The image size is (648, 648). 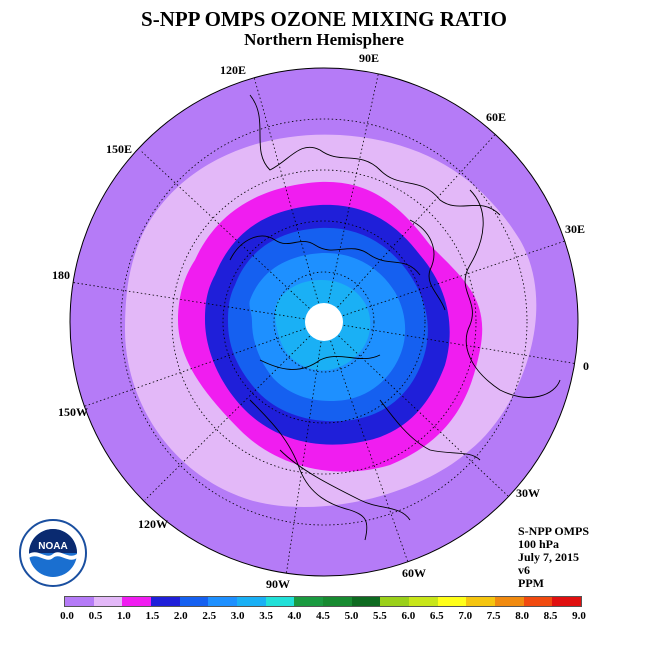 I want to click on colorbar-tick-label: 1.0, so click(x=124, y=616).